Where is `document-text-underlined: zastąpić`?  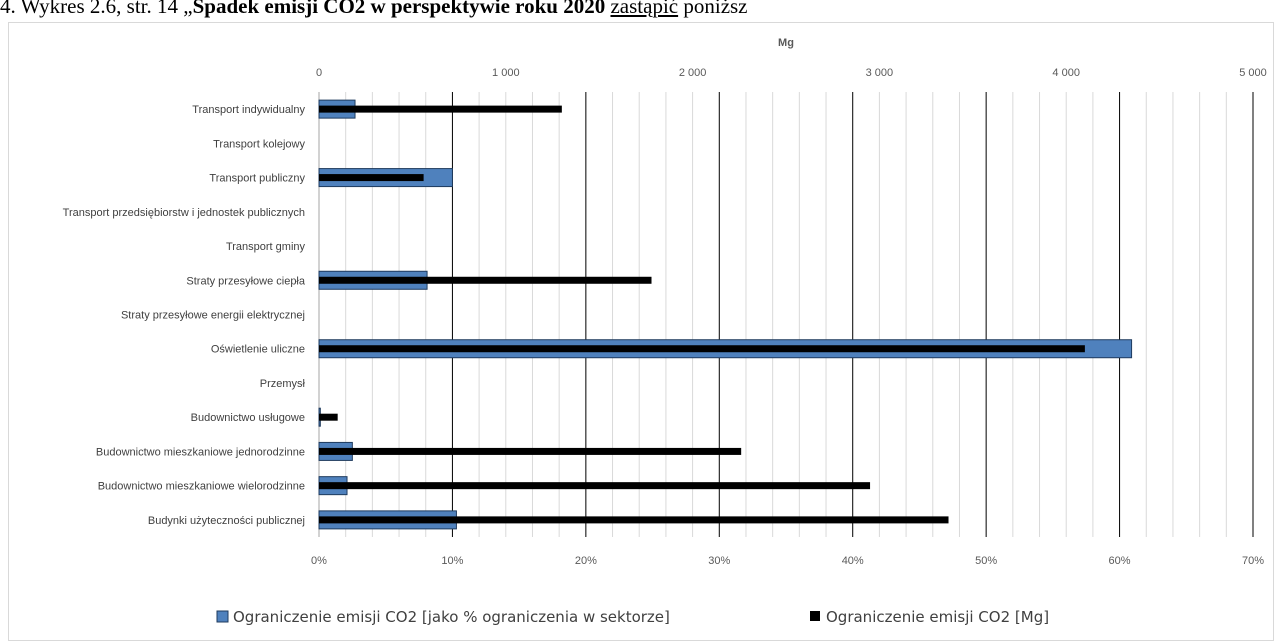
document-text-underlined: zastąpić is located at coordinates (644, 9).